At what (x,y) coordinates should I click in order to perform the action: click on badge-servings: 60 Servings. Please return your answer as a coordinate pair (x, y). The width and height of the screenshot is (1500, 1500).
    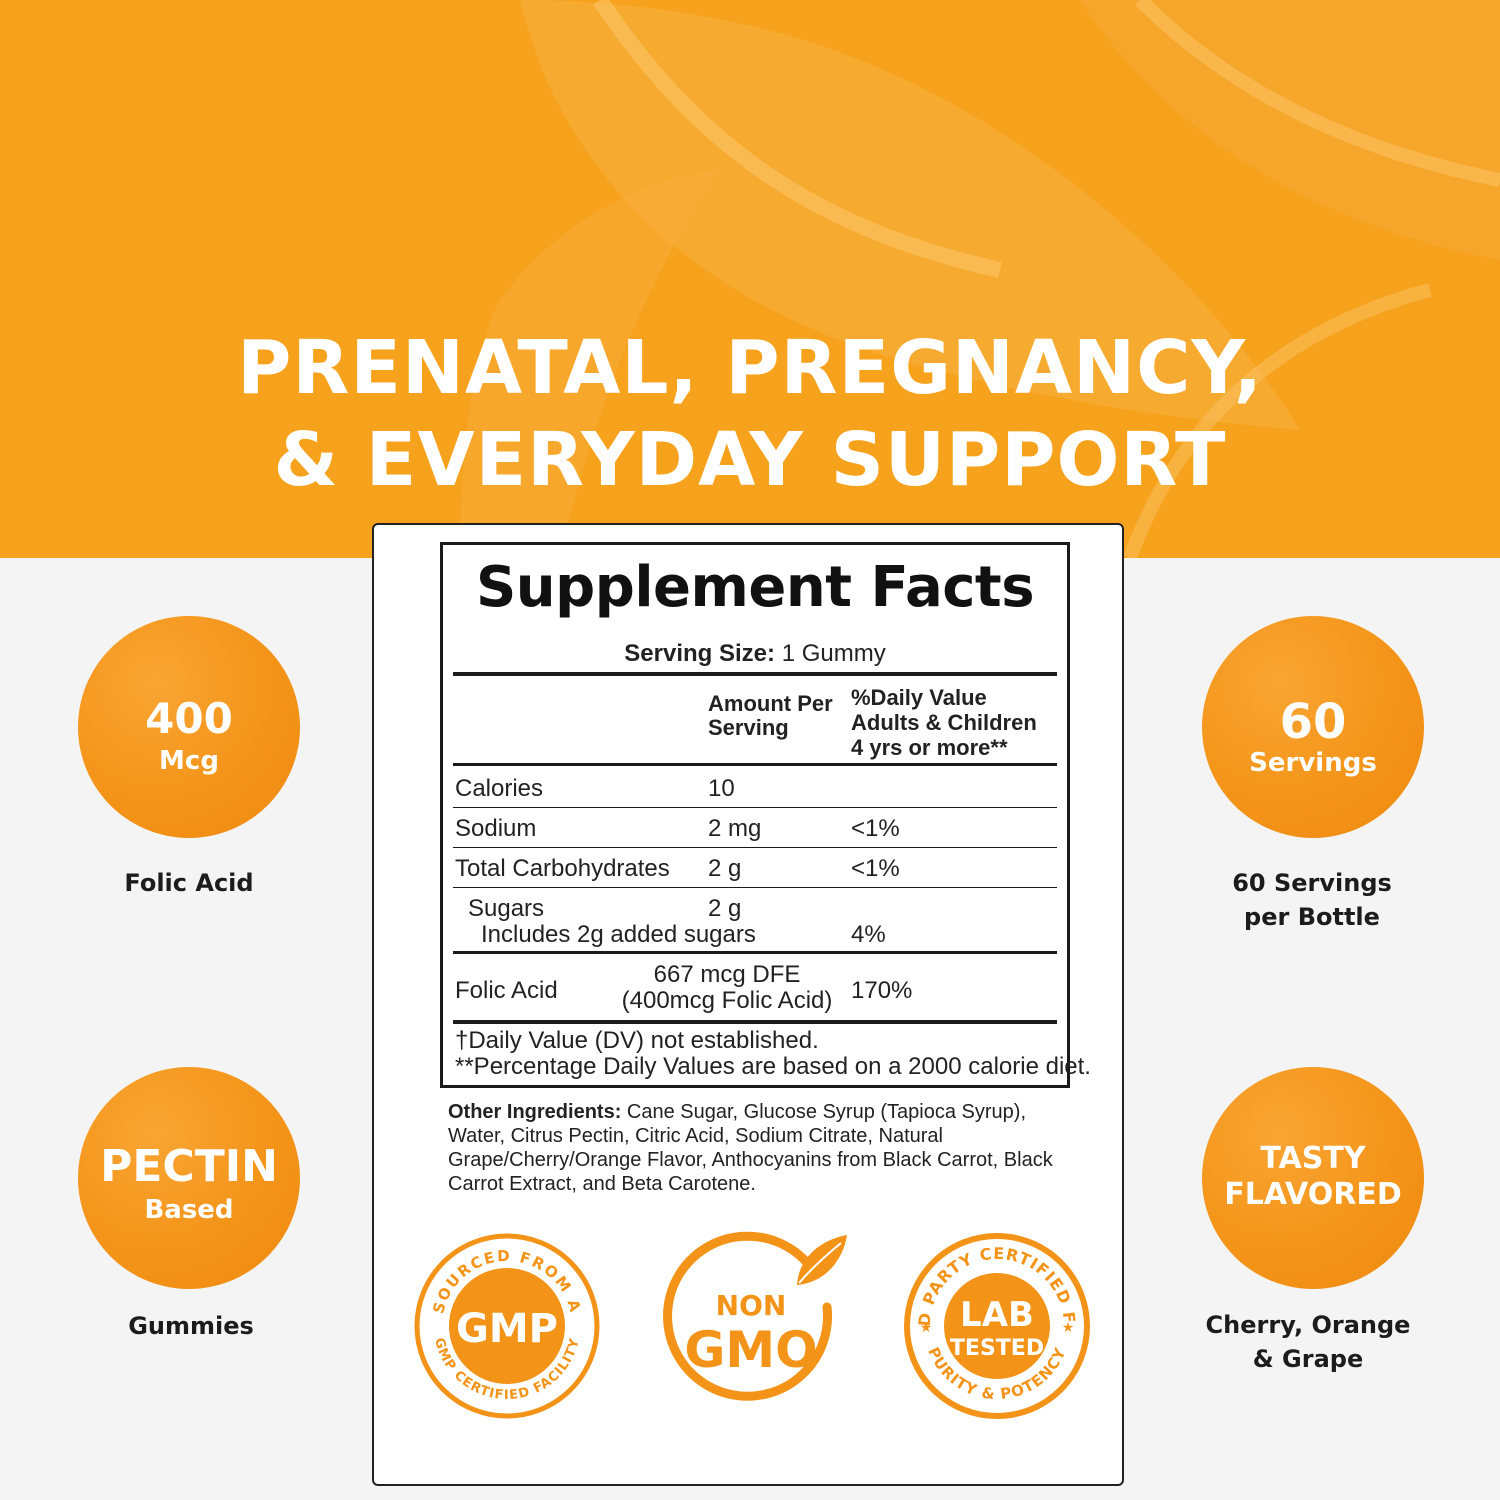
    Looking at the image, I should click on (1313, 727).